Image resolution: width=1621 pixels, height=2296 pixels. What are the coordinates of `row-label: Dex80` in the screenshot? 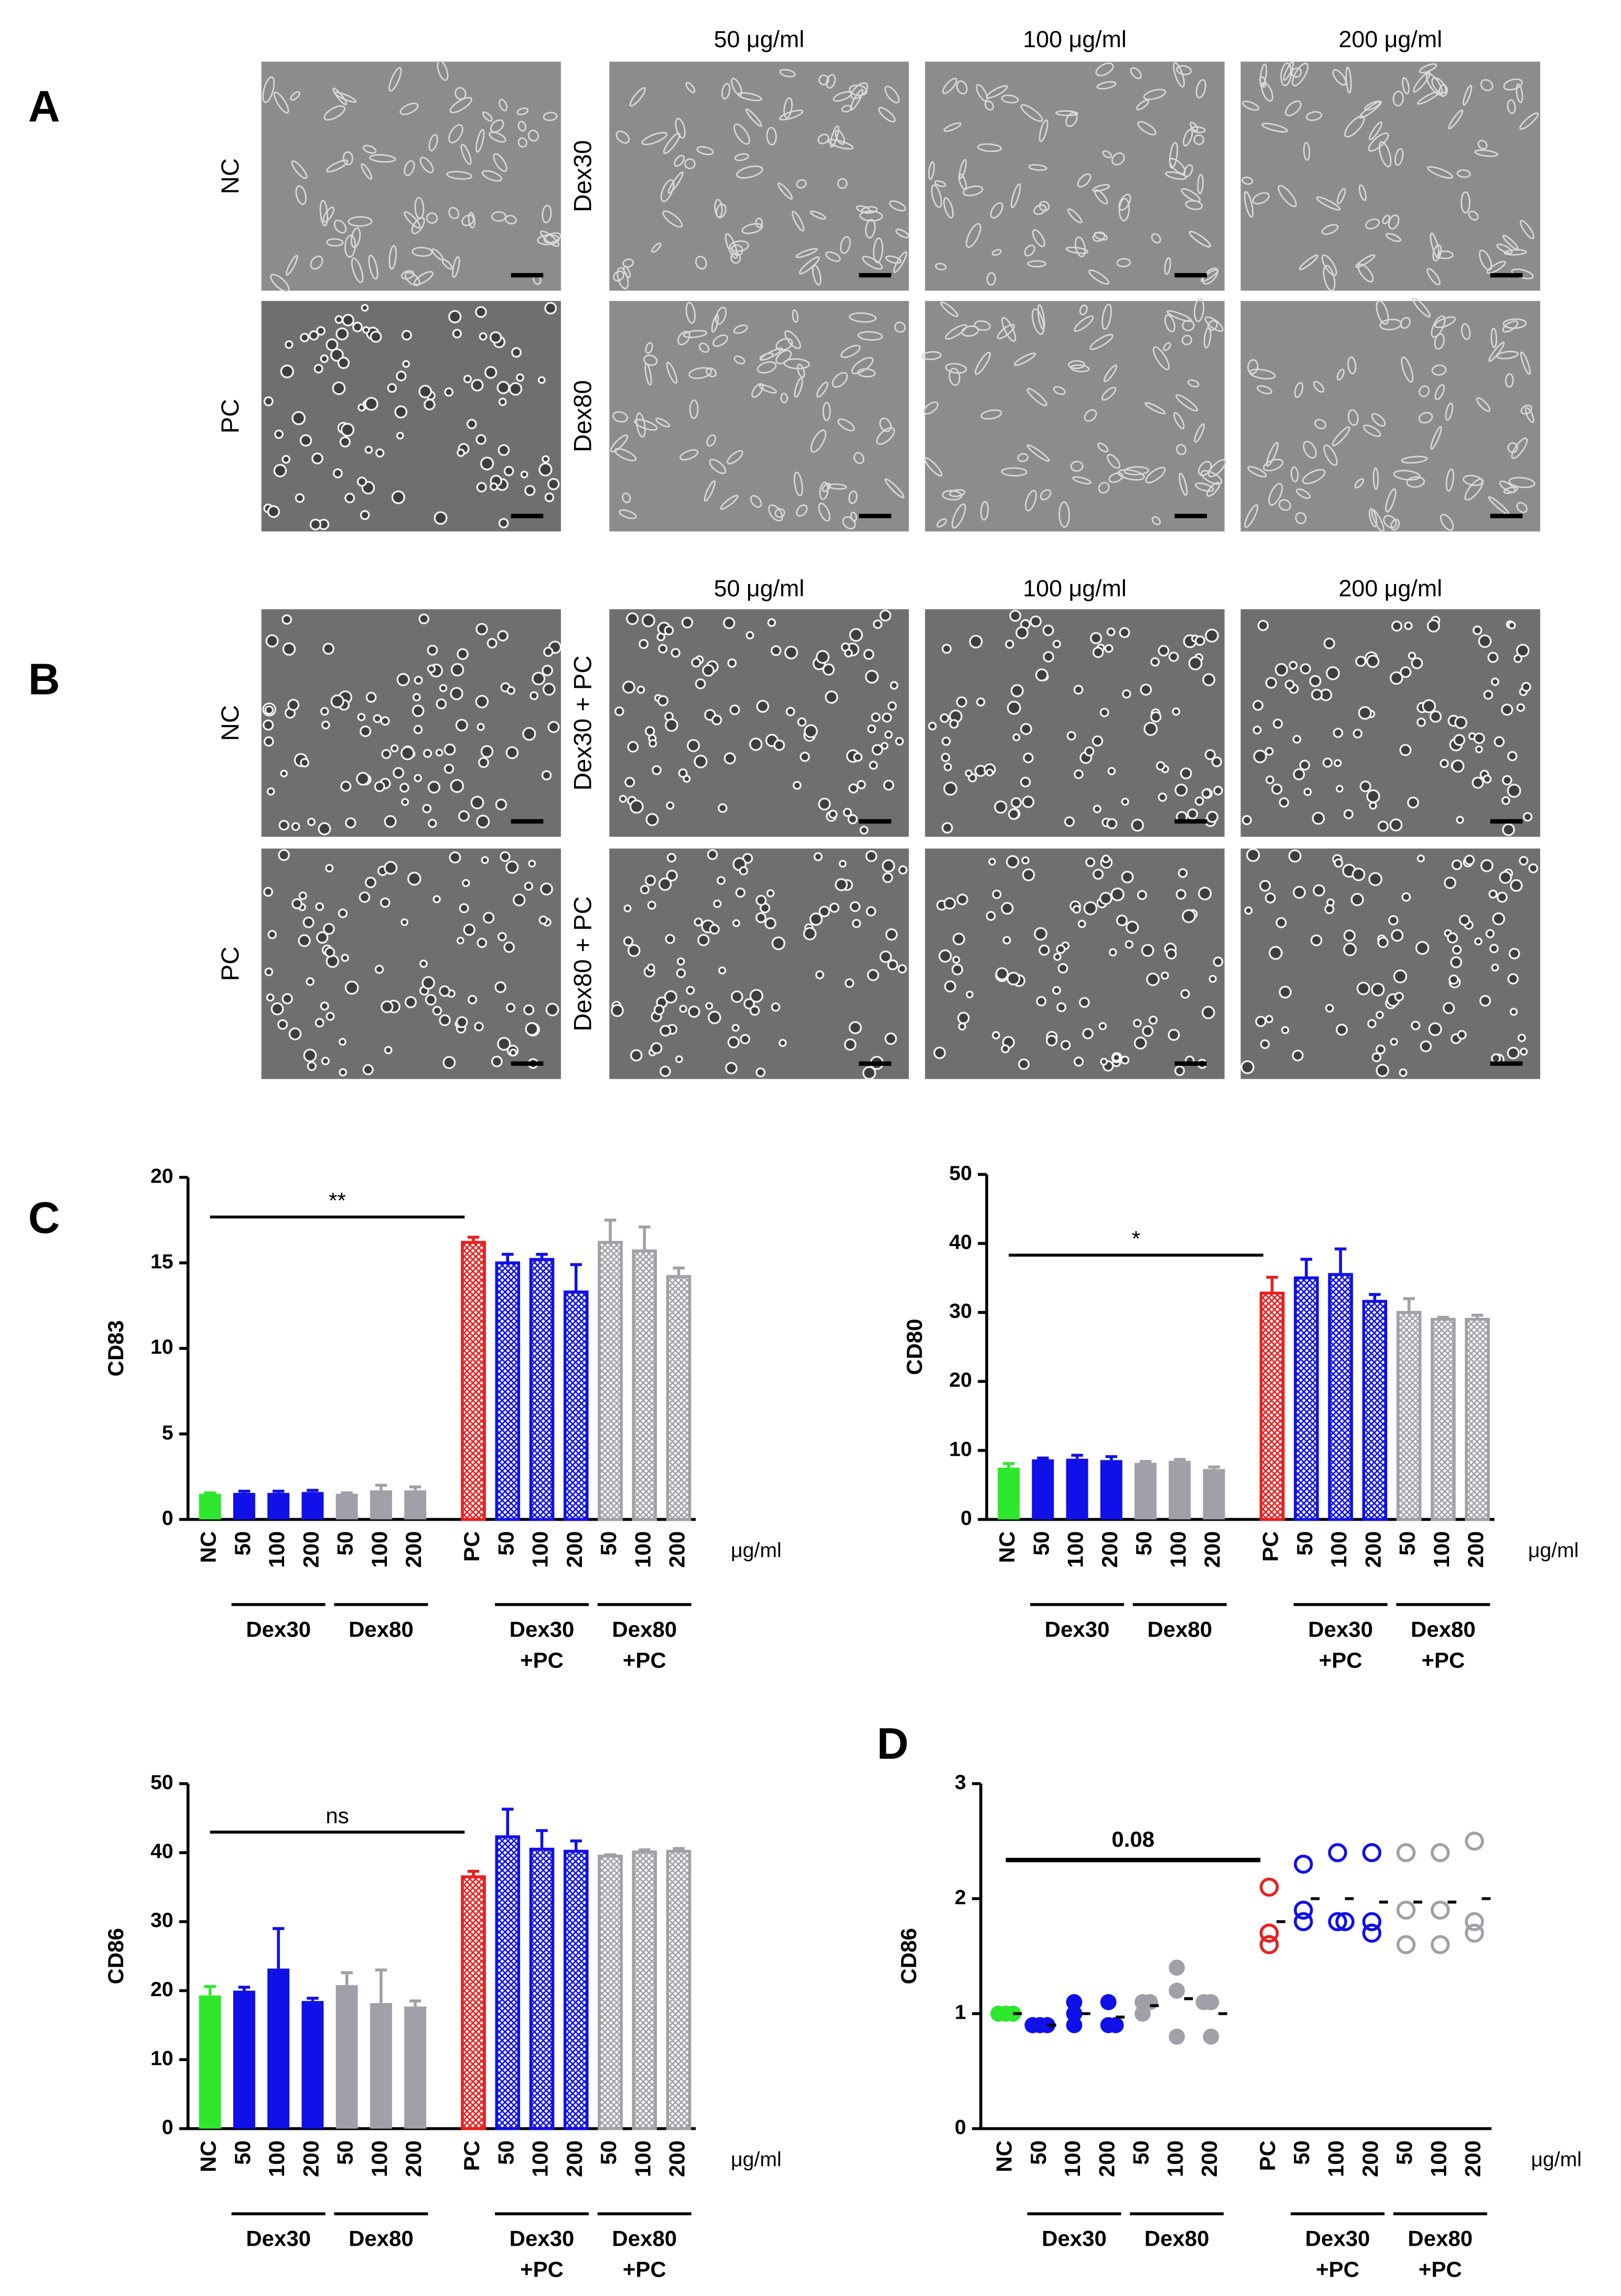 It's located at (583, 416).